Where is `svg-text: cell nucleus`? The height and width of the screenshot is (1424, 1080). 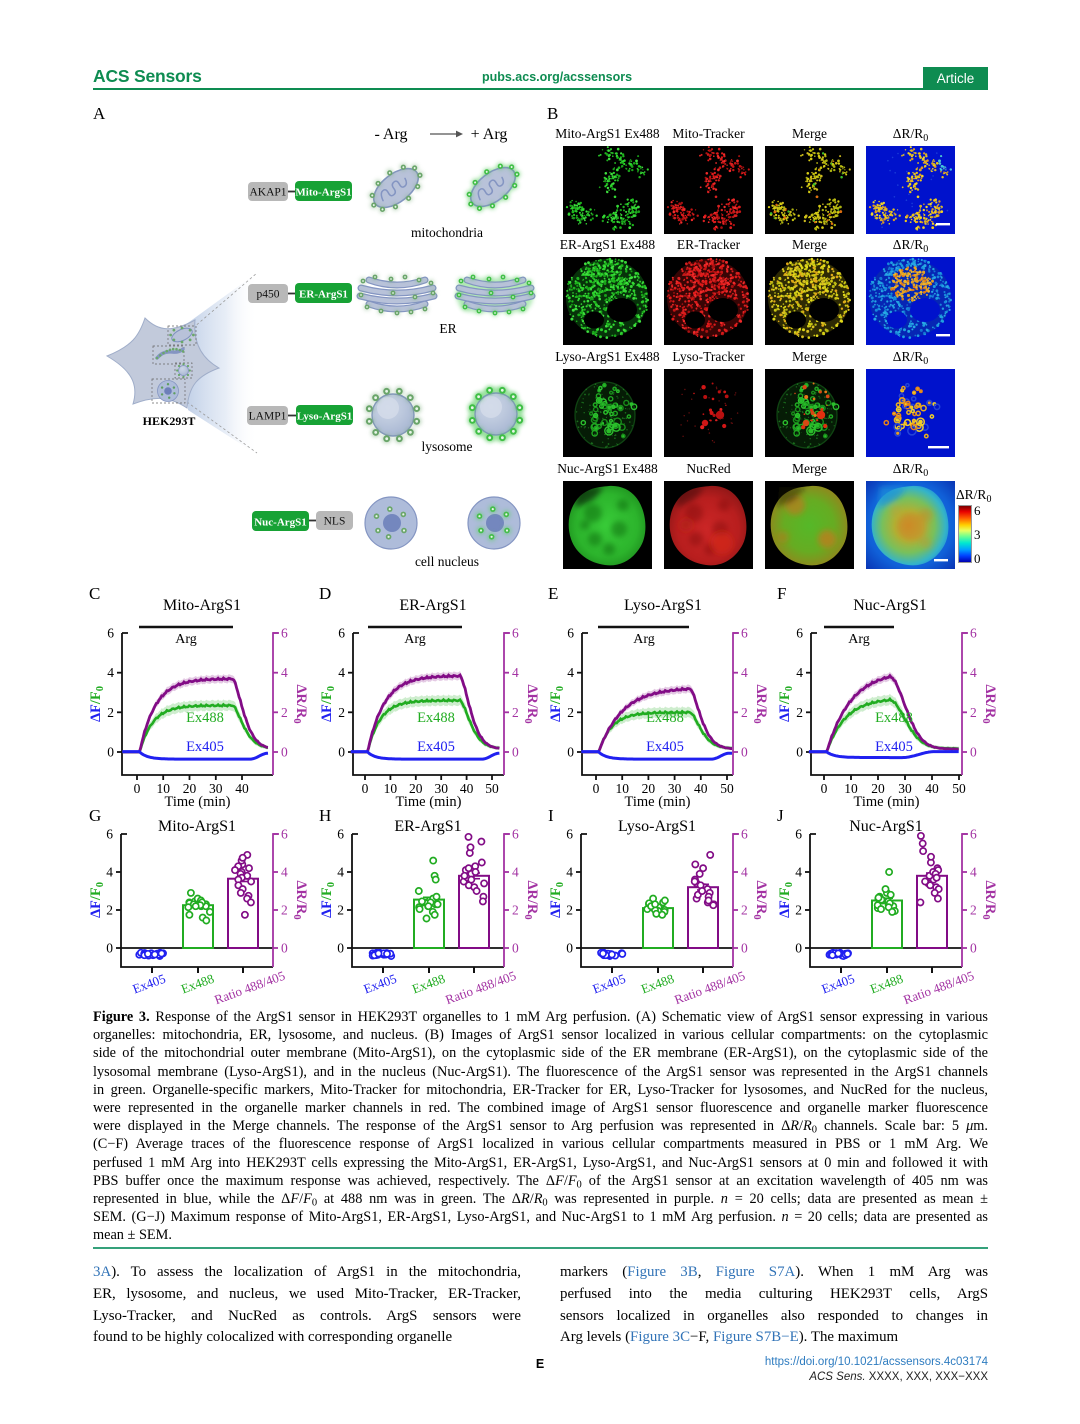 svg-text: cell nucleus is located at coordinates (447, 561).